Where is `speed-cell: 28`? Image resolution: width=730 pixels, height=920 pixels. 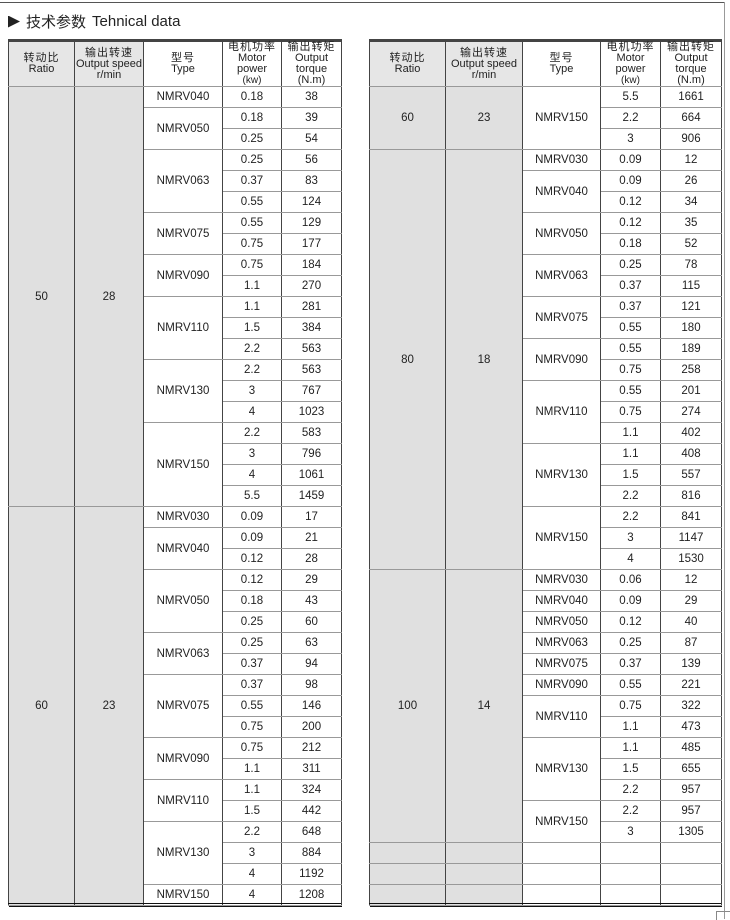
speed-cell: 28 is located at coordinates (109, 296).